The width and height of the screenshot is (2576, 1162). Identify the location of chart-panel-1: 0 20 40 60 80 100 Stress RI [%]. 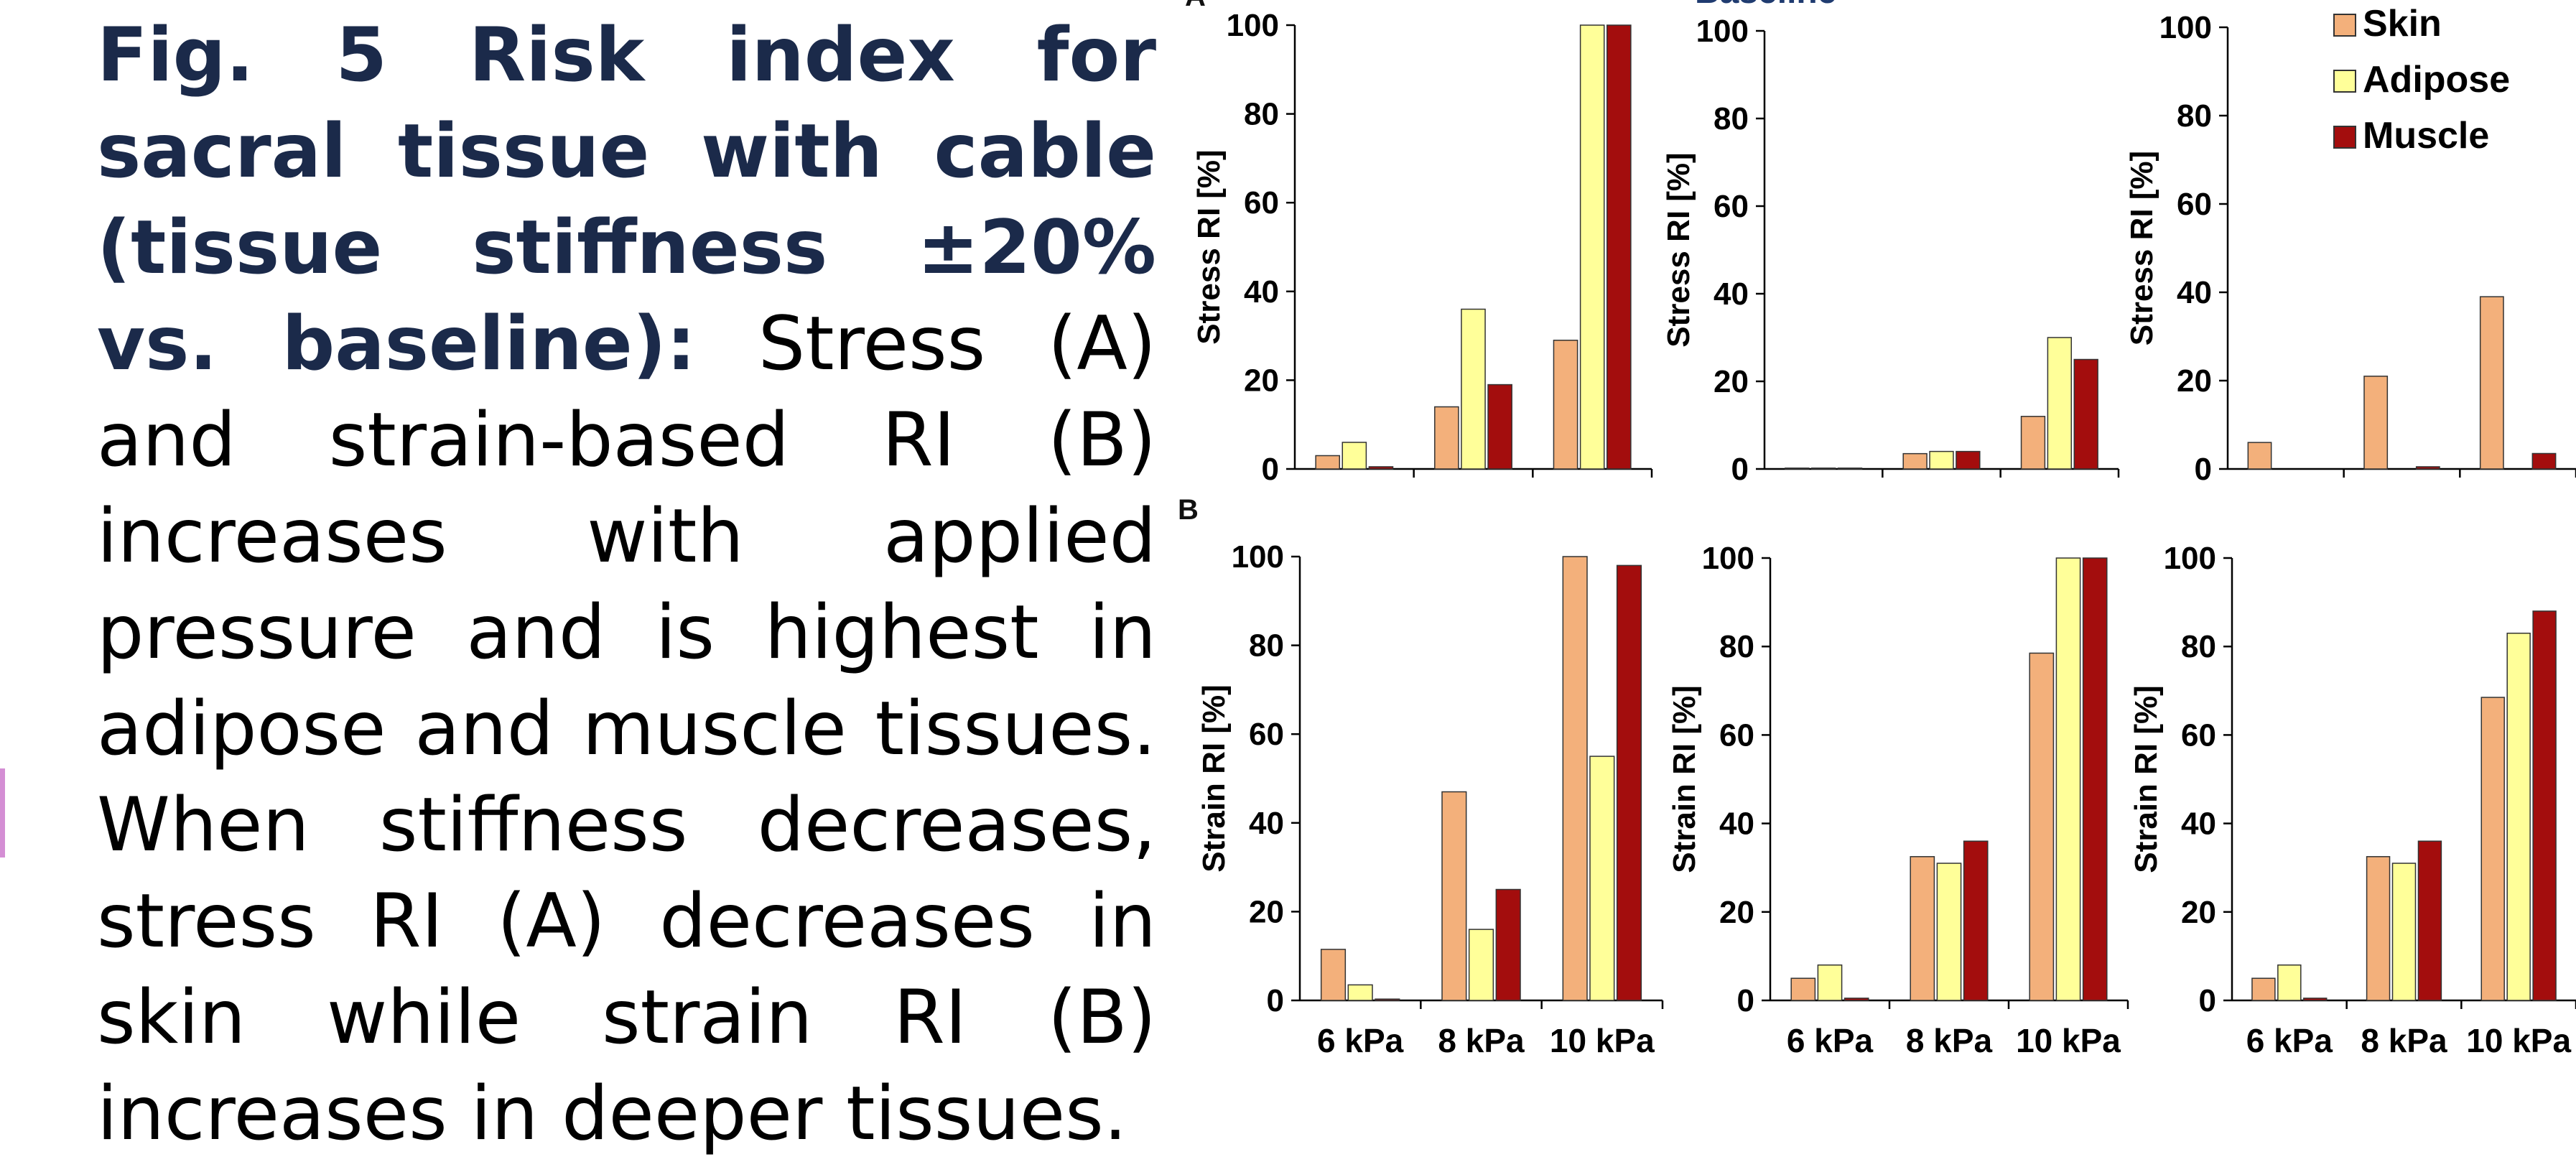
(1422, 248).